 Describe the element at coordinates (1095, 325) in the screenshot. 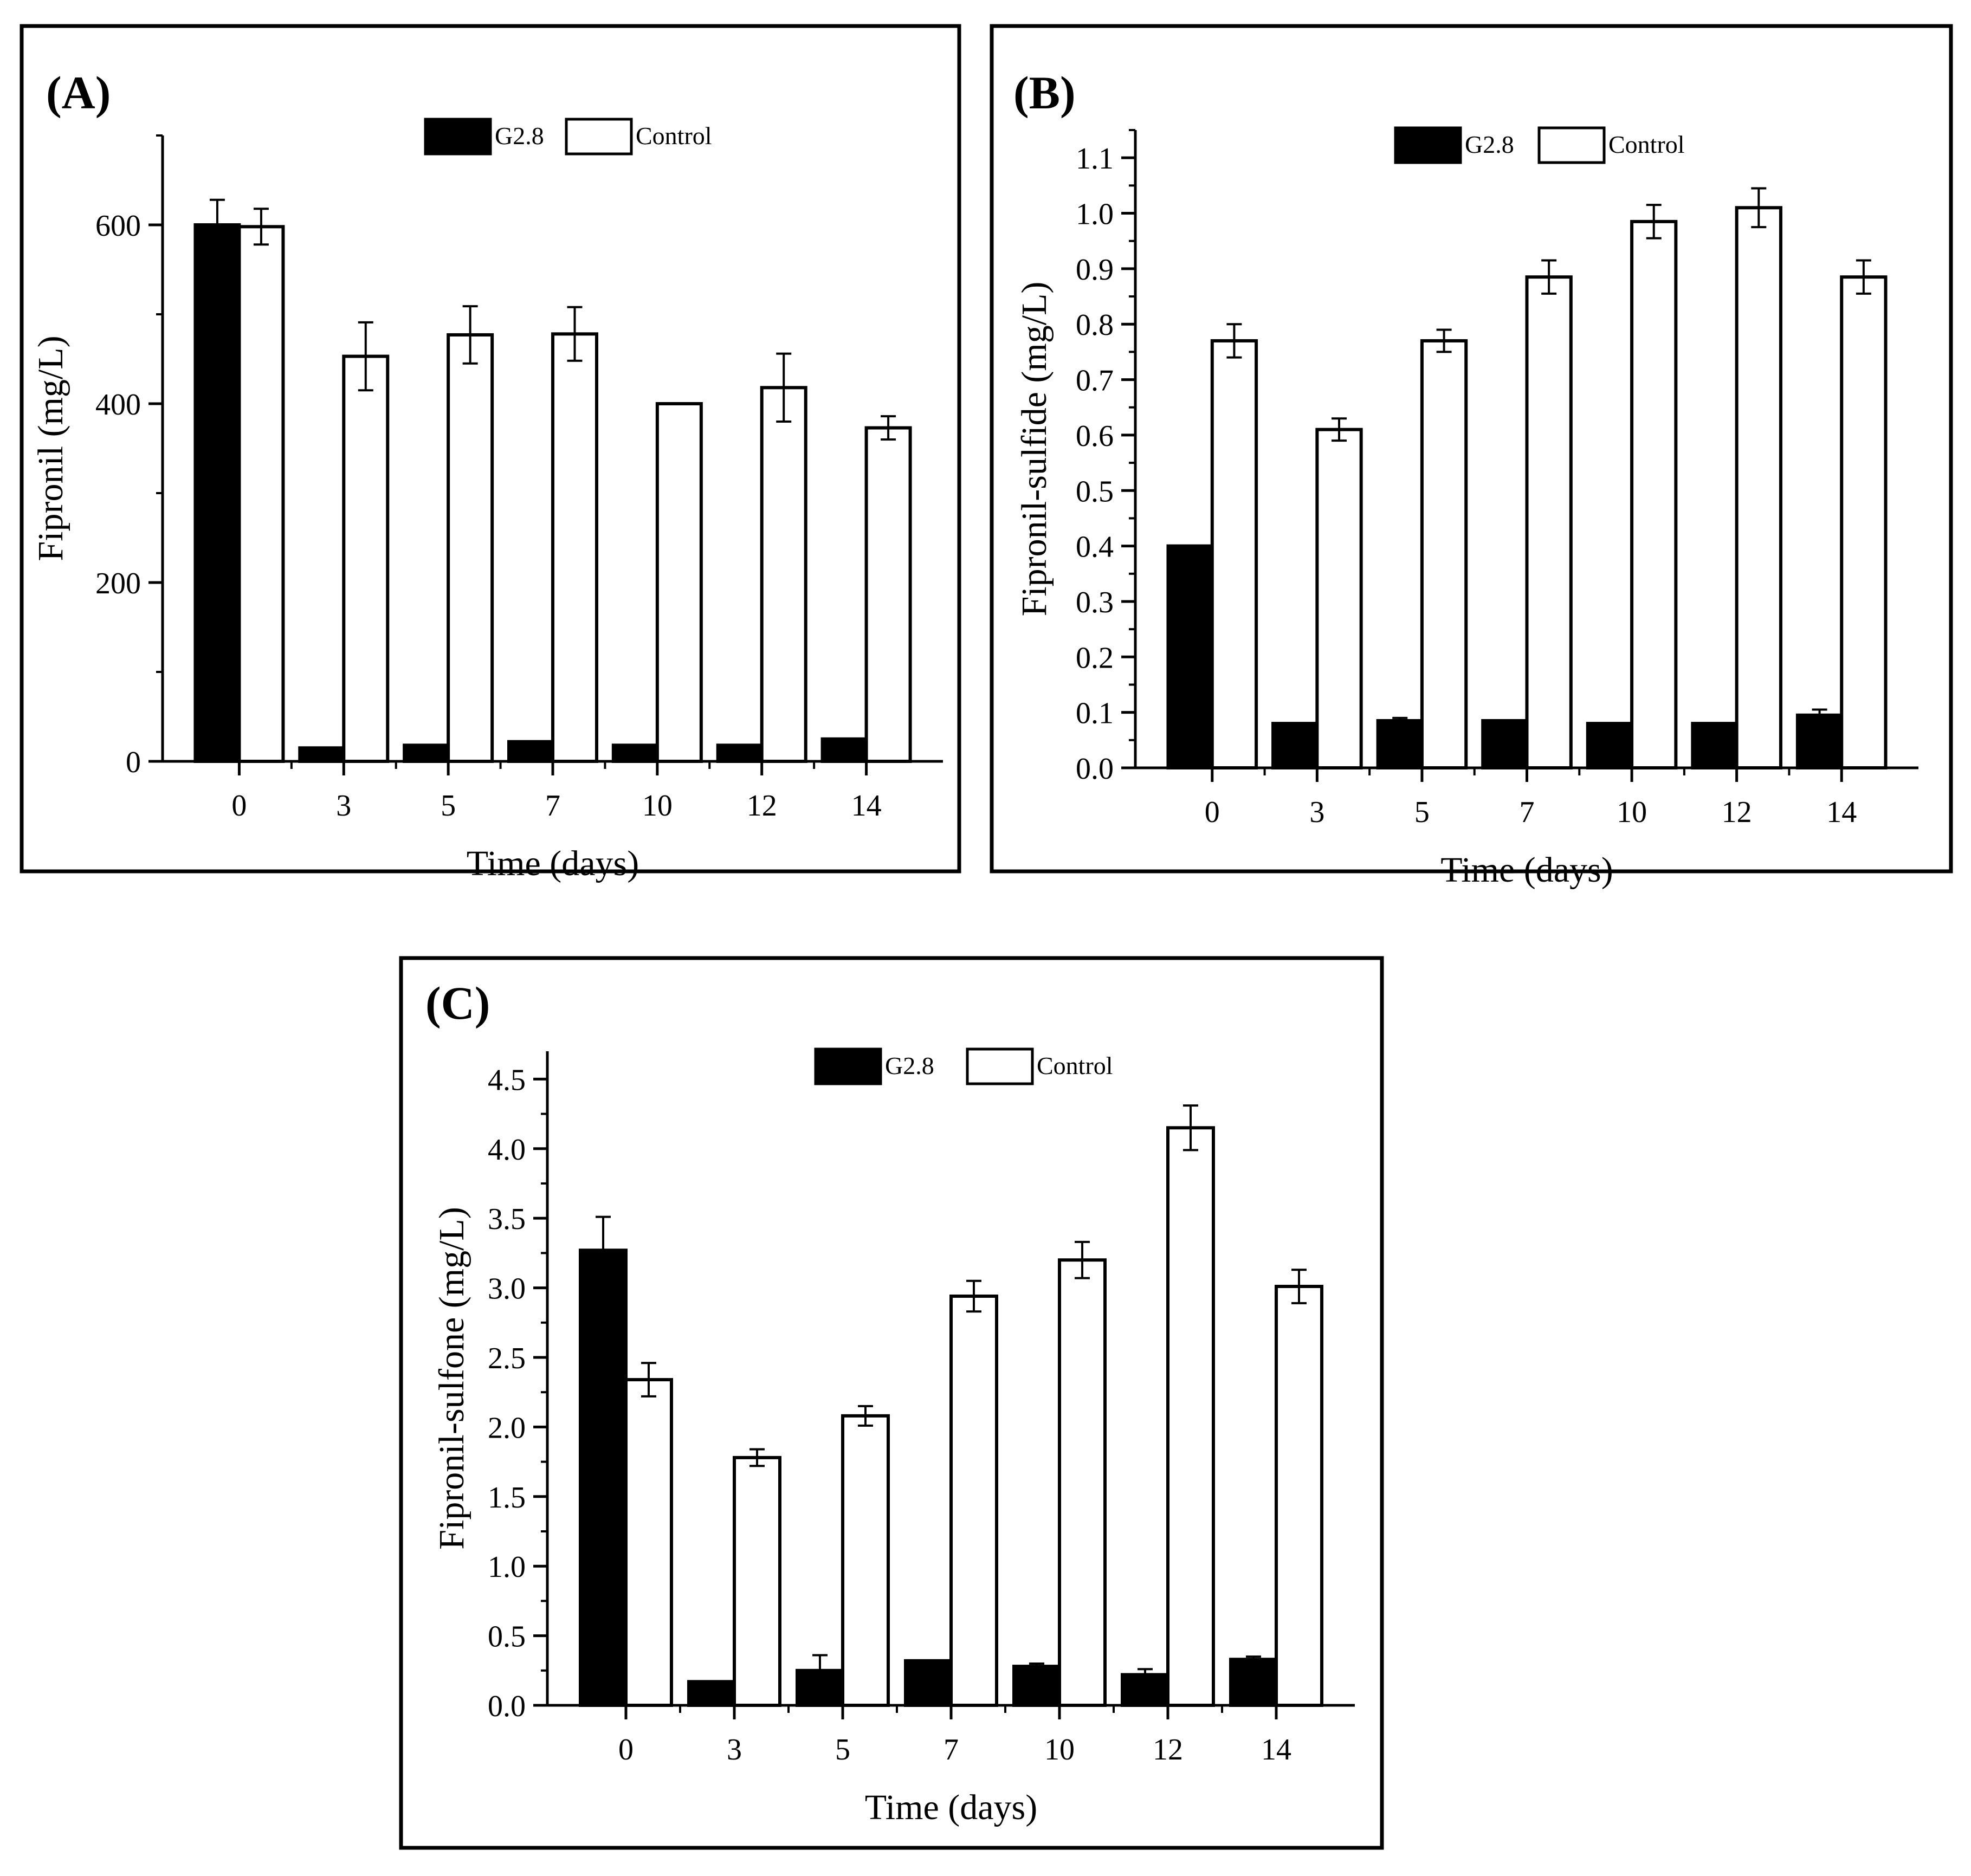

I see `y-tick-label: 0.8` at that location.